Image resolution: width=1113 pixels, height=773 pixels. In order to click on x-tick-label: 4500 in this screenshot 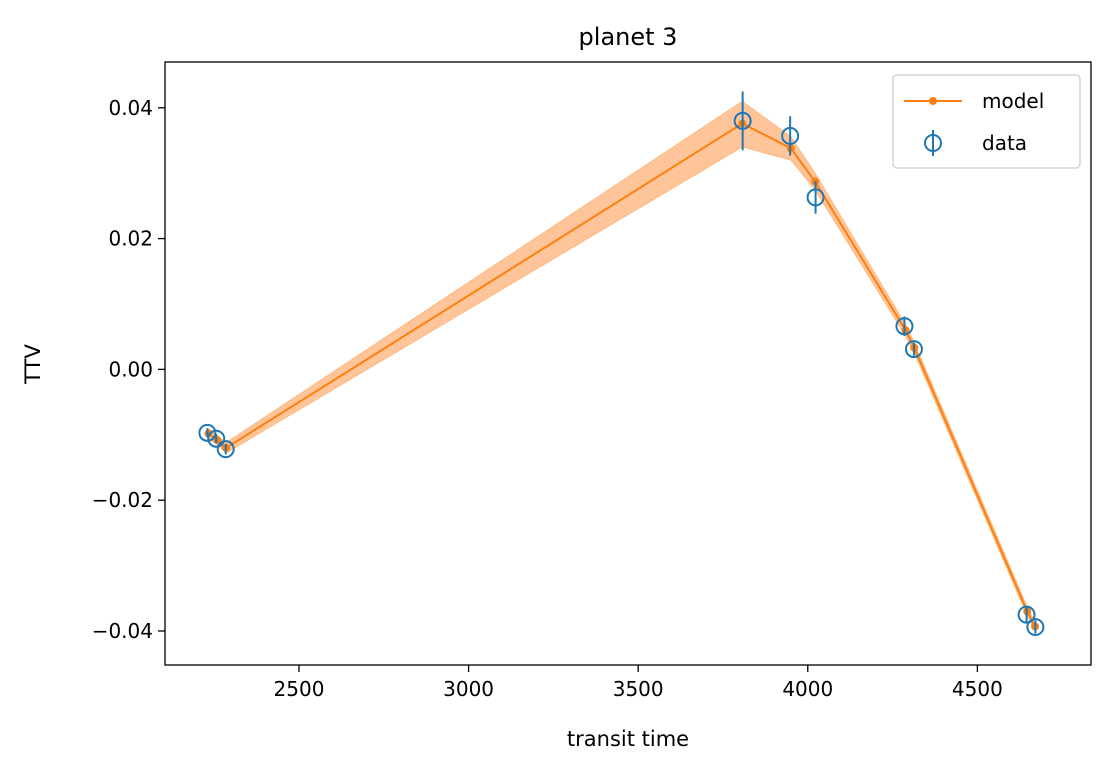, I will do `click(977, 689)`.